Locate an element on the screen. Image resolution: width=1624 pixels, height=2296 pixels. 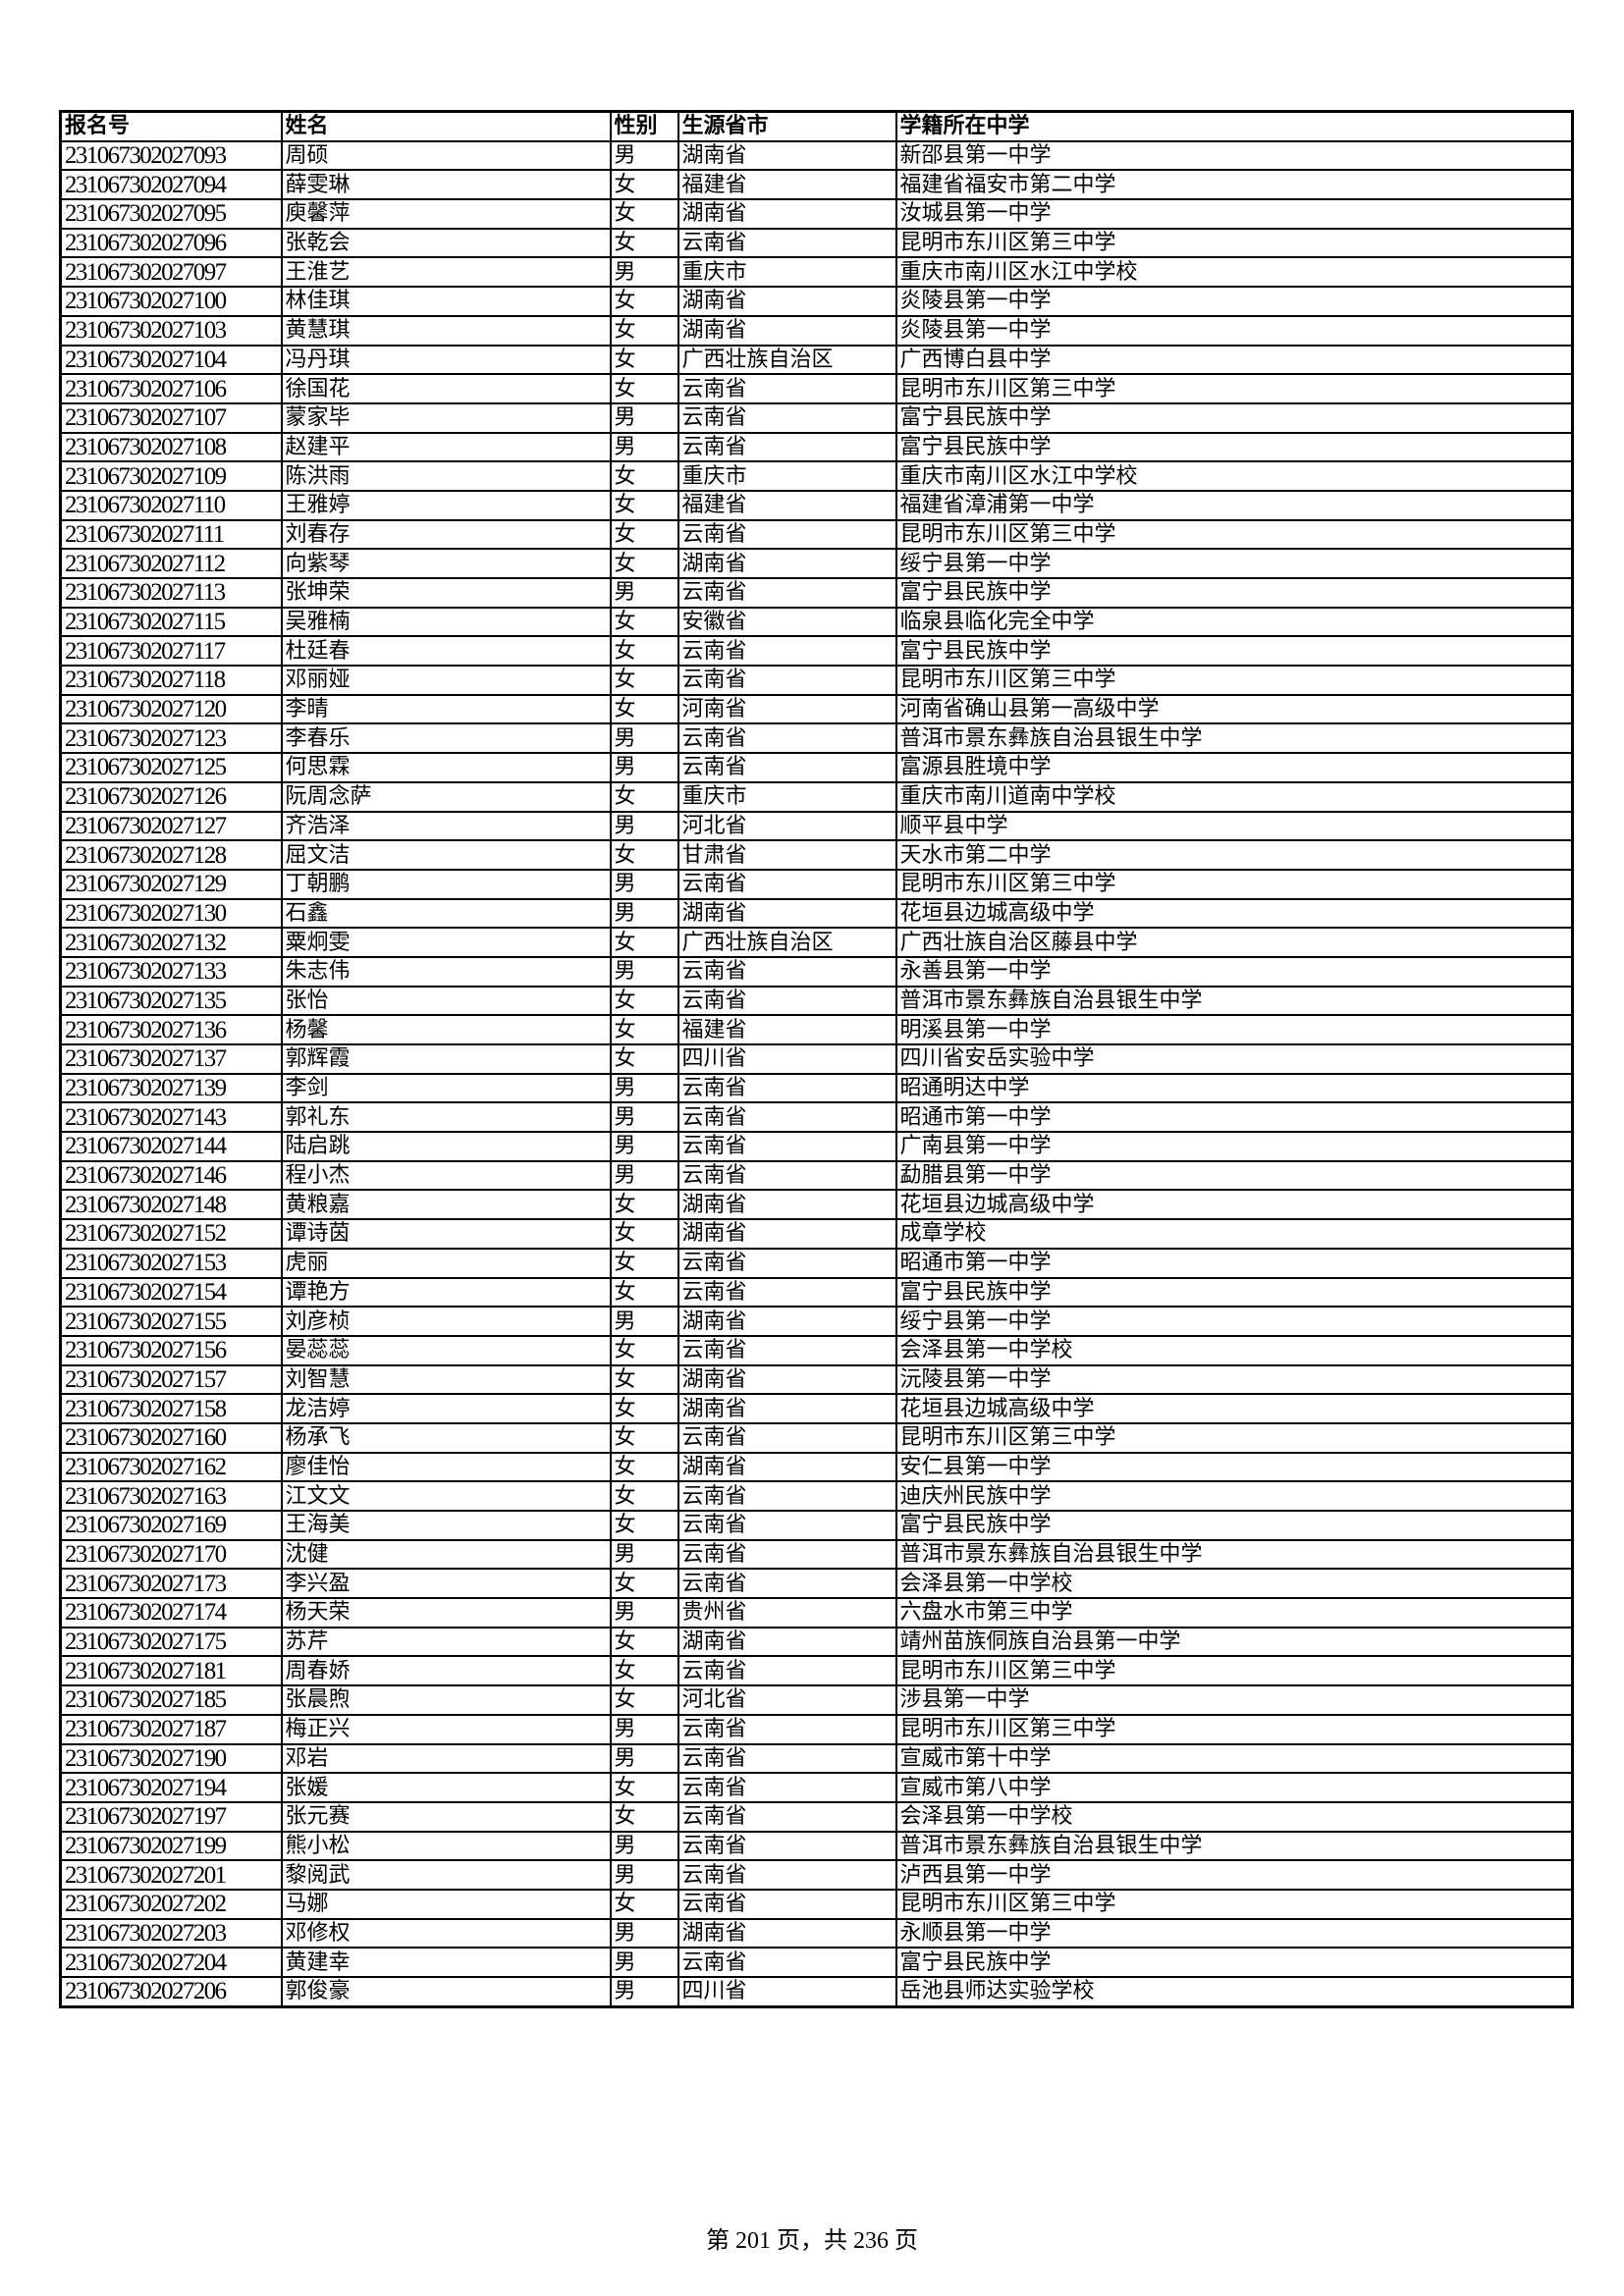
cell-registration-number: 231067302027155 is located at coordinates (171, 1322).